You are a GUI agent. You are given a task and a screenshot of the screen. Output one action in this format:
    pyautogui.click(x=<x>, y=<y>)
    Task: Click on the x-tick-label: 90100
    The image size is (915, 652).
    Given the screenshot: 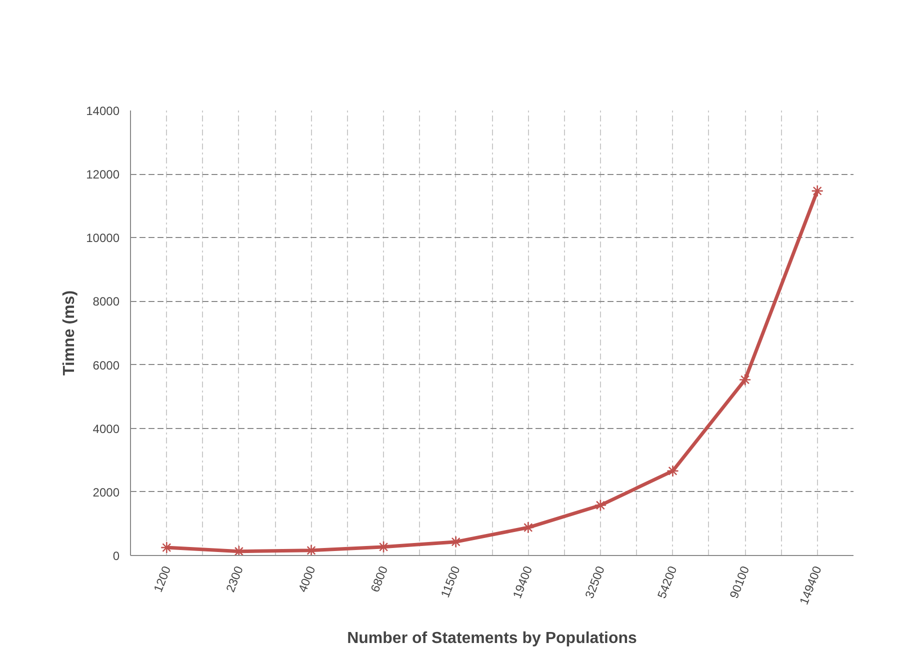 What is the action you would take?
    pyautogui.click(x=739, y=582)
    